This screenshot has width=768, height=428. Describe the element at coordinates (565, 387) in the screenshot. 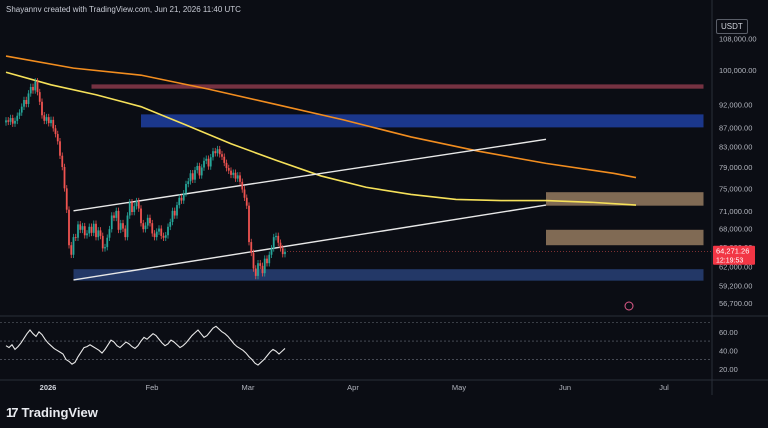

I see `time-tick-label: Jun` at that location.